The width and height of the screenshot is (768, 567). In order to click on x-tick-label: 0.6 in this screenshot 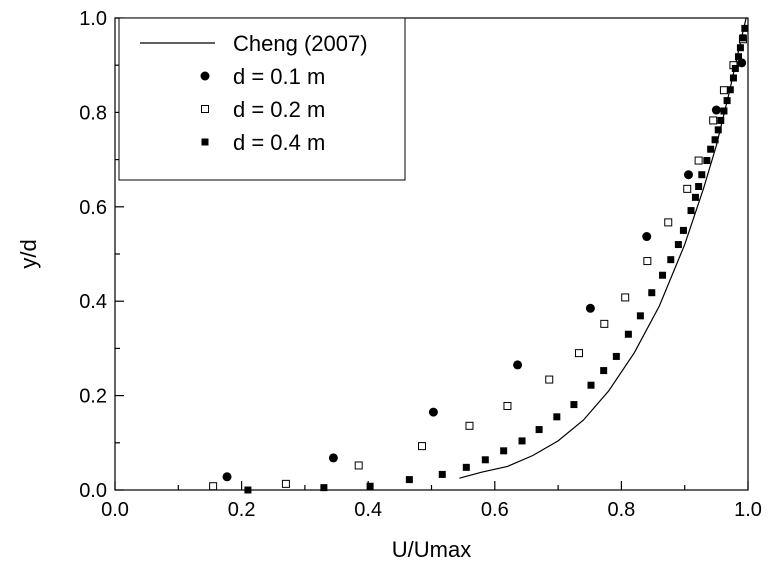, I will do `click(495, 510)`.